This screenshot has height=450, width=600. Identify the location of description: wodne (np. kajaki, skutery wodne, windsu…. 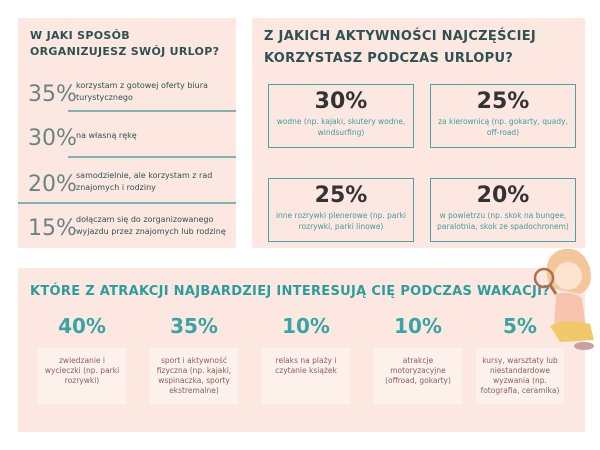
(341, 127).